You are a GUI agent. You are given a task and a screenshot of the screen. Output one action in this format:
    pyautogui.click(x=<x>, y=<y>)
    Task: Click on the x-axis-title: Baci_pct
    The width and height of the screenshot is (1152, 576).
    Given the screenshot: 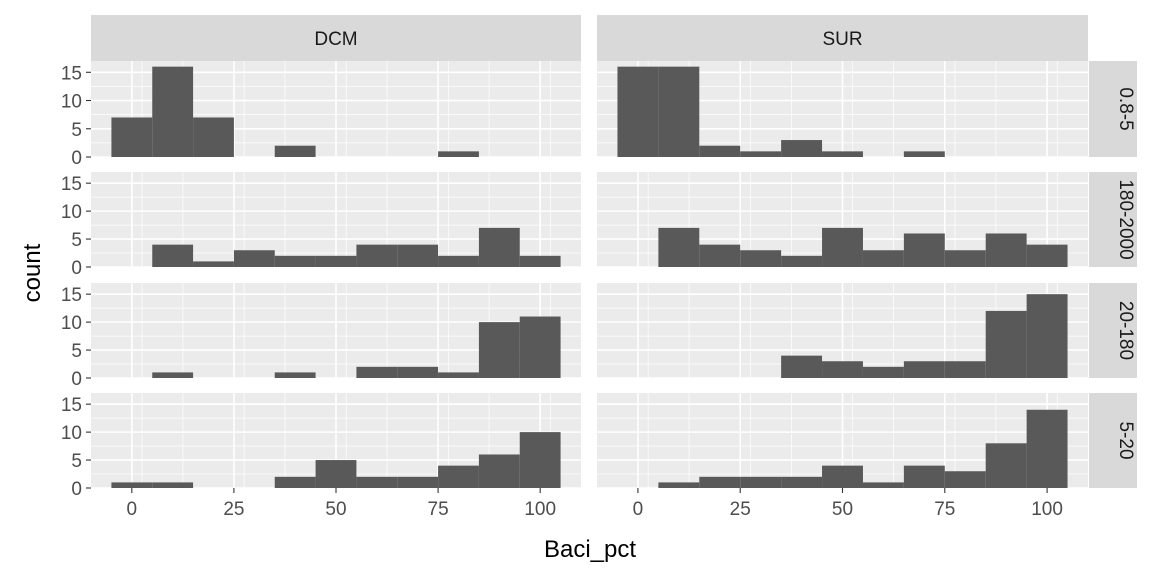 What is the action you would take?
    pyautogui.click(x=590, y=549)
    